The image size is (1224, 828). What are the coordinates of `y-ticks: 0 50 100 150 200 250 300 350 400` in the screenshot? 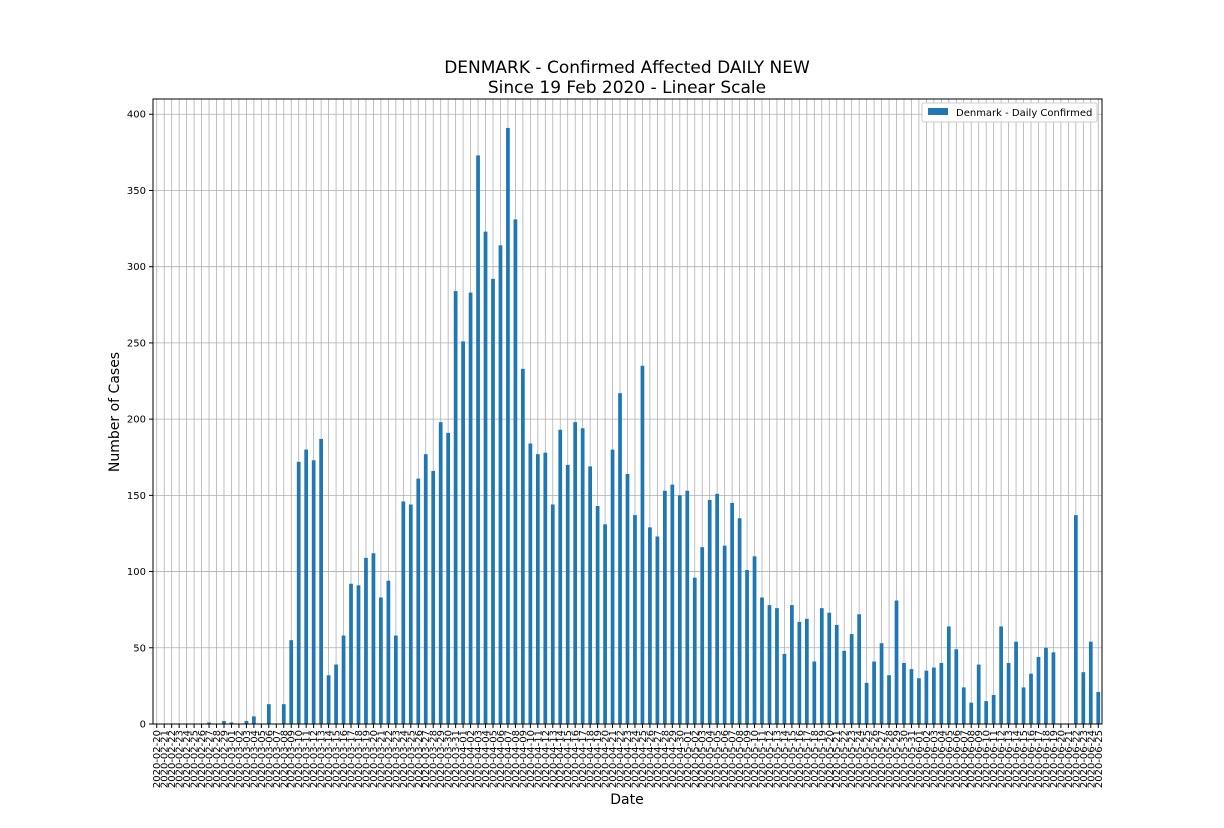 It's located at (140, 420).